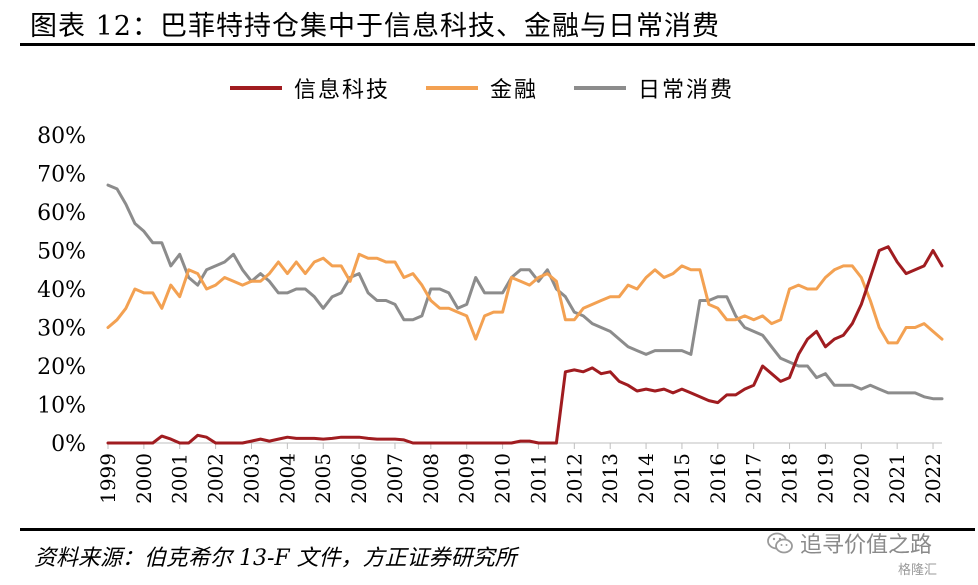 The height and width of the screenshot is (585, 978). Describe the element at coordinates (538, 478) in the screenshot. I see `x-tick-label: 2011` at that location.